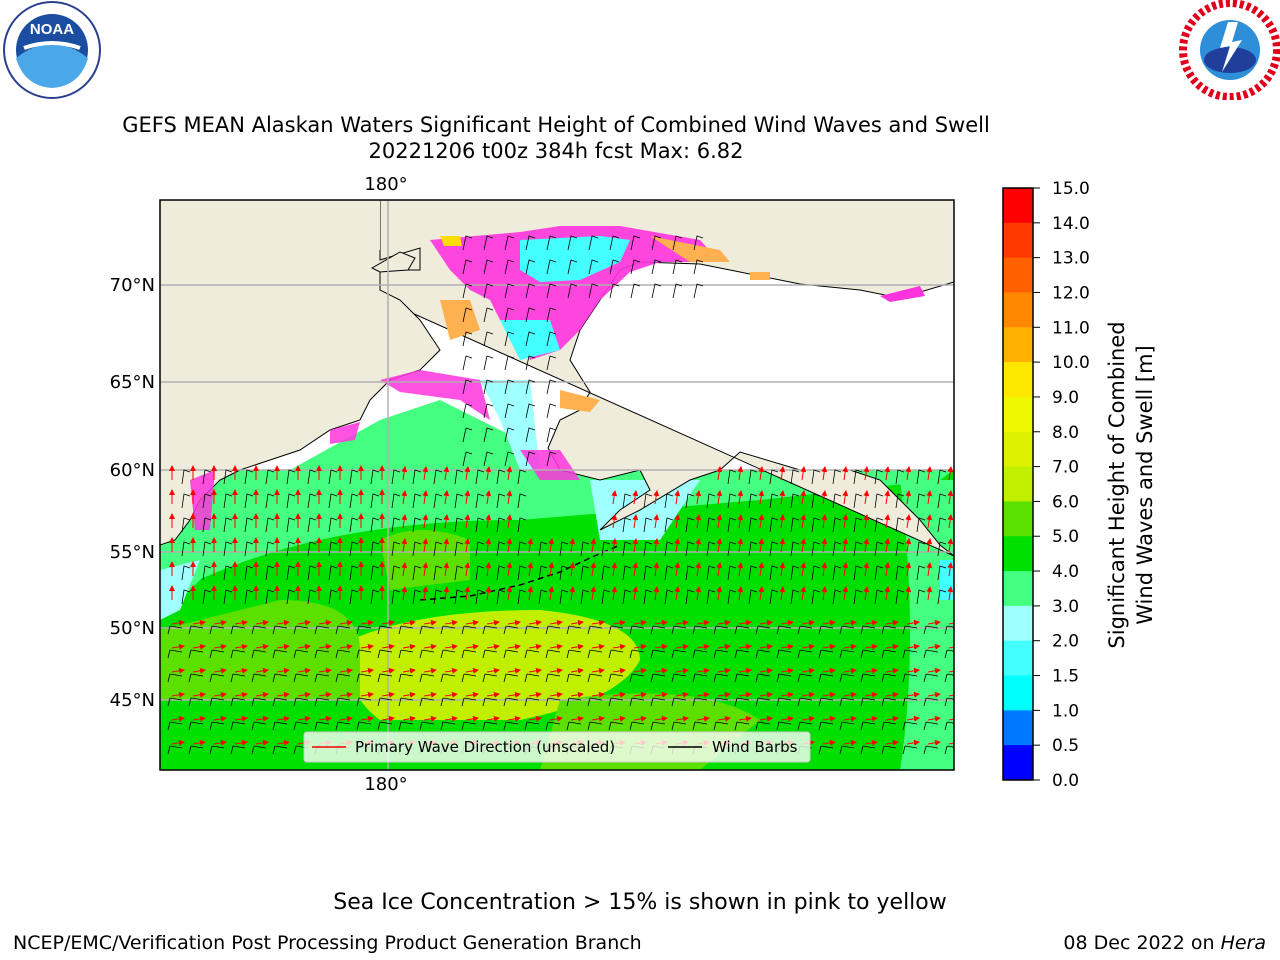 Image resolution: width=1280 pixels, height=960 pixels. What do you see at coordinates (1065, 711) in the screenshot?
I see `colorbar-tick-label: 1.0` at bounding box center [1065, 711].